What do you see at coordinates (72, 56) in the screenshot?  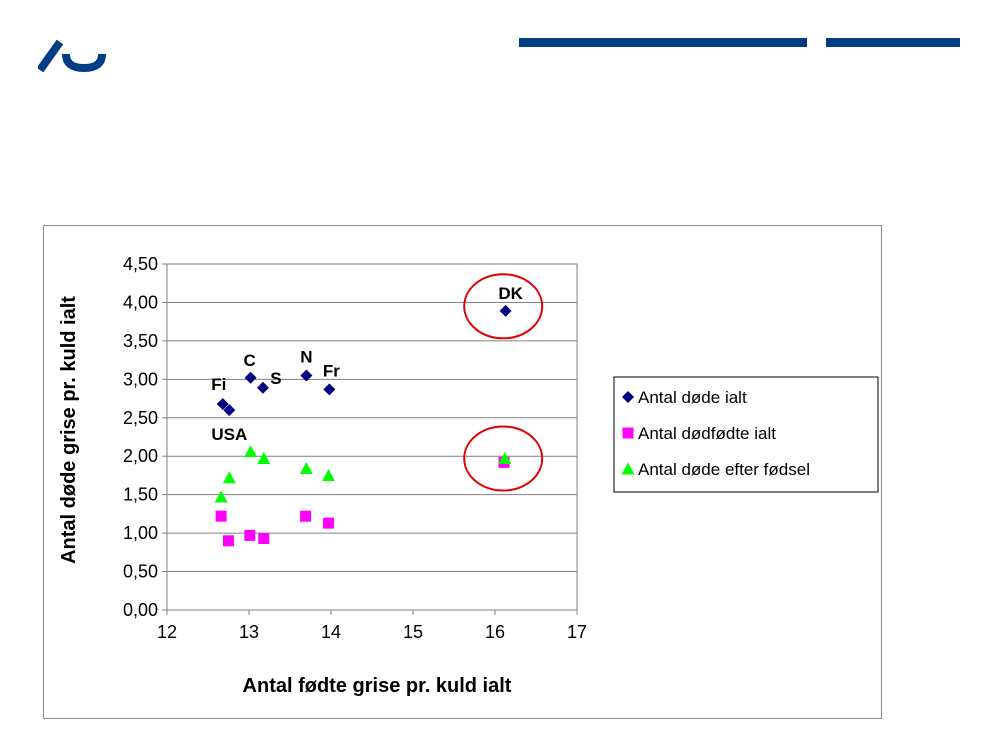 I see `logo-icon` at bounding box center [72, 56].